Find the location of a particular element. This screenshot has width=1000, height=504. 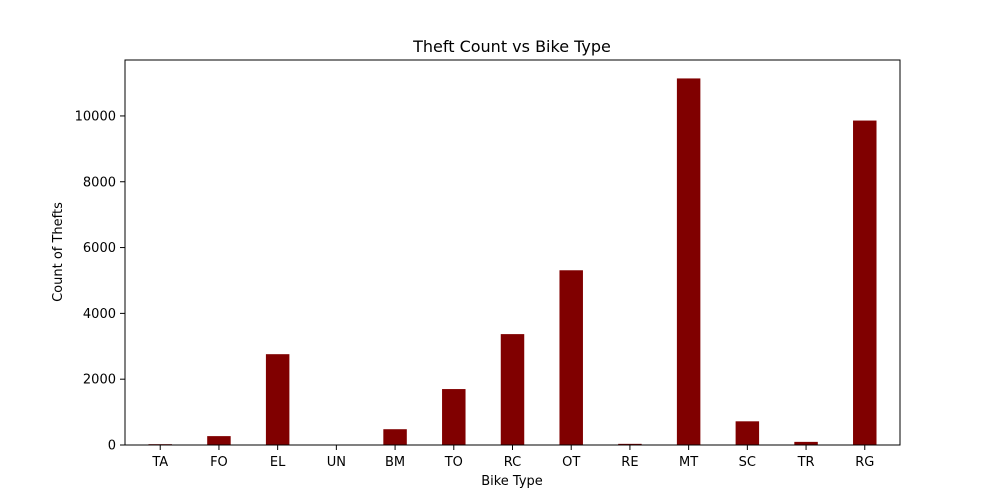

y-axis-label: Count of Thefts is located at coordinates (58, 252).